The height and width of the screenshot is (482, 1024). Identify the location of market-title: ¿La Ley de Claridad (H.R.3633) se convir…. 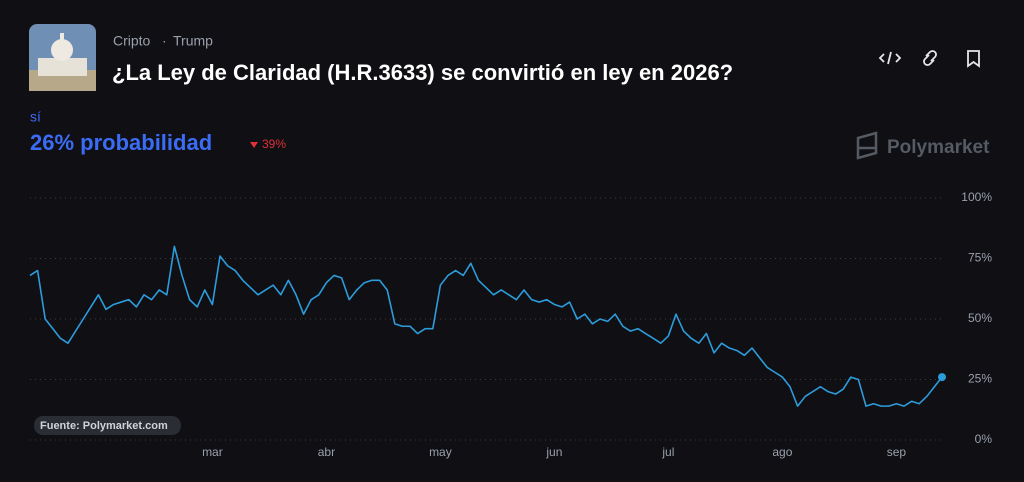
(422, 72).